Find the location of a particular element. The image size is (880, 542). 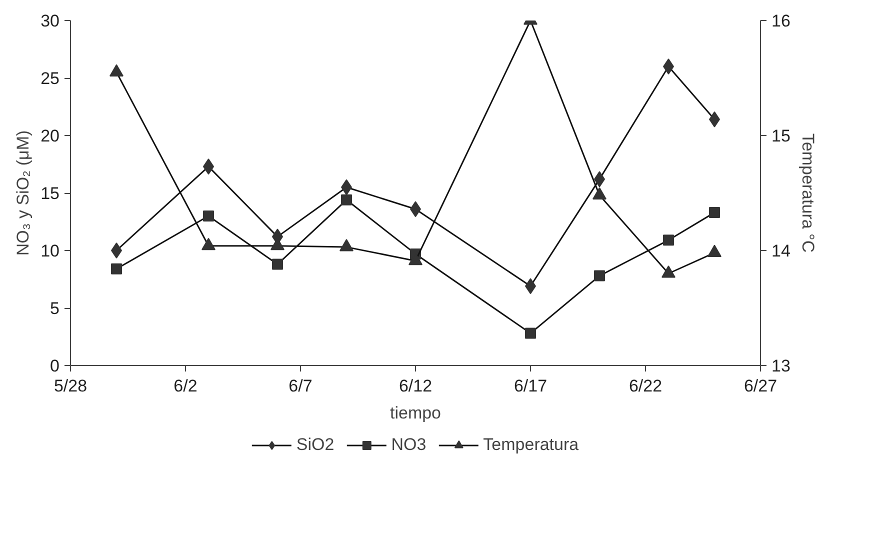

y2-axis-title: Temperatura °C is located at coordinates (808, 193).